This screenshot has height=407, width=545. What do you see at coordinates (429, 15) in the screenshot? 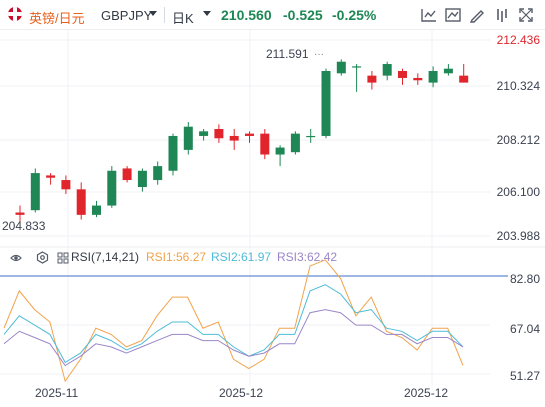
I see `trend-line-icon` at bounding box center [429, 15].